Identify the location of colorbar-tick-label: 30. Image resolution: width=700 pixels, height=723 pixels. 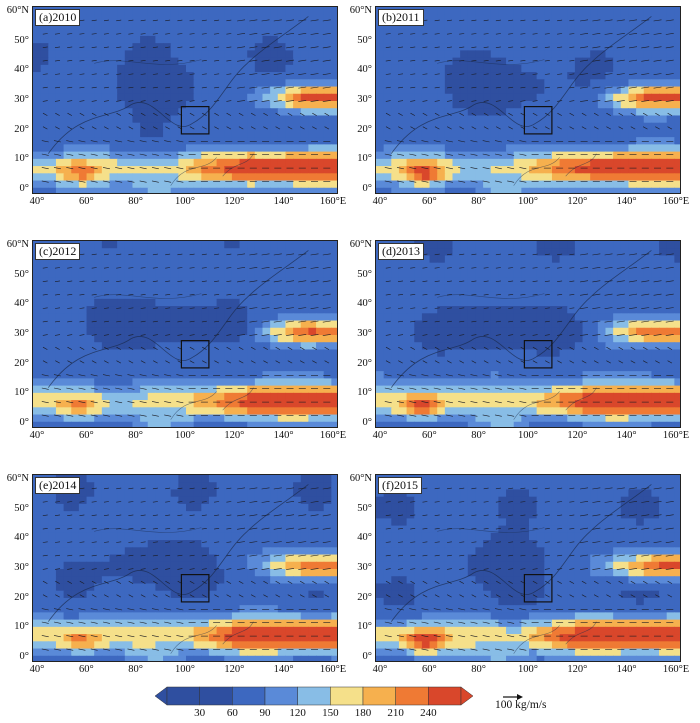
(200, 713).